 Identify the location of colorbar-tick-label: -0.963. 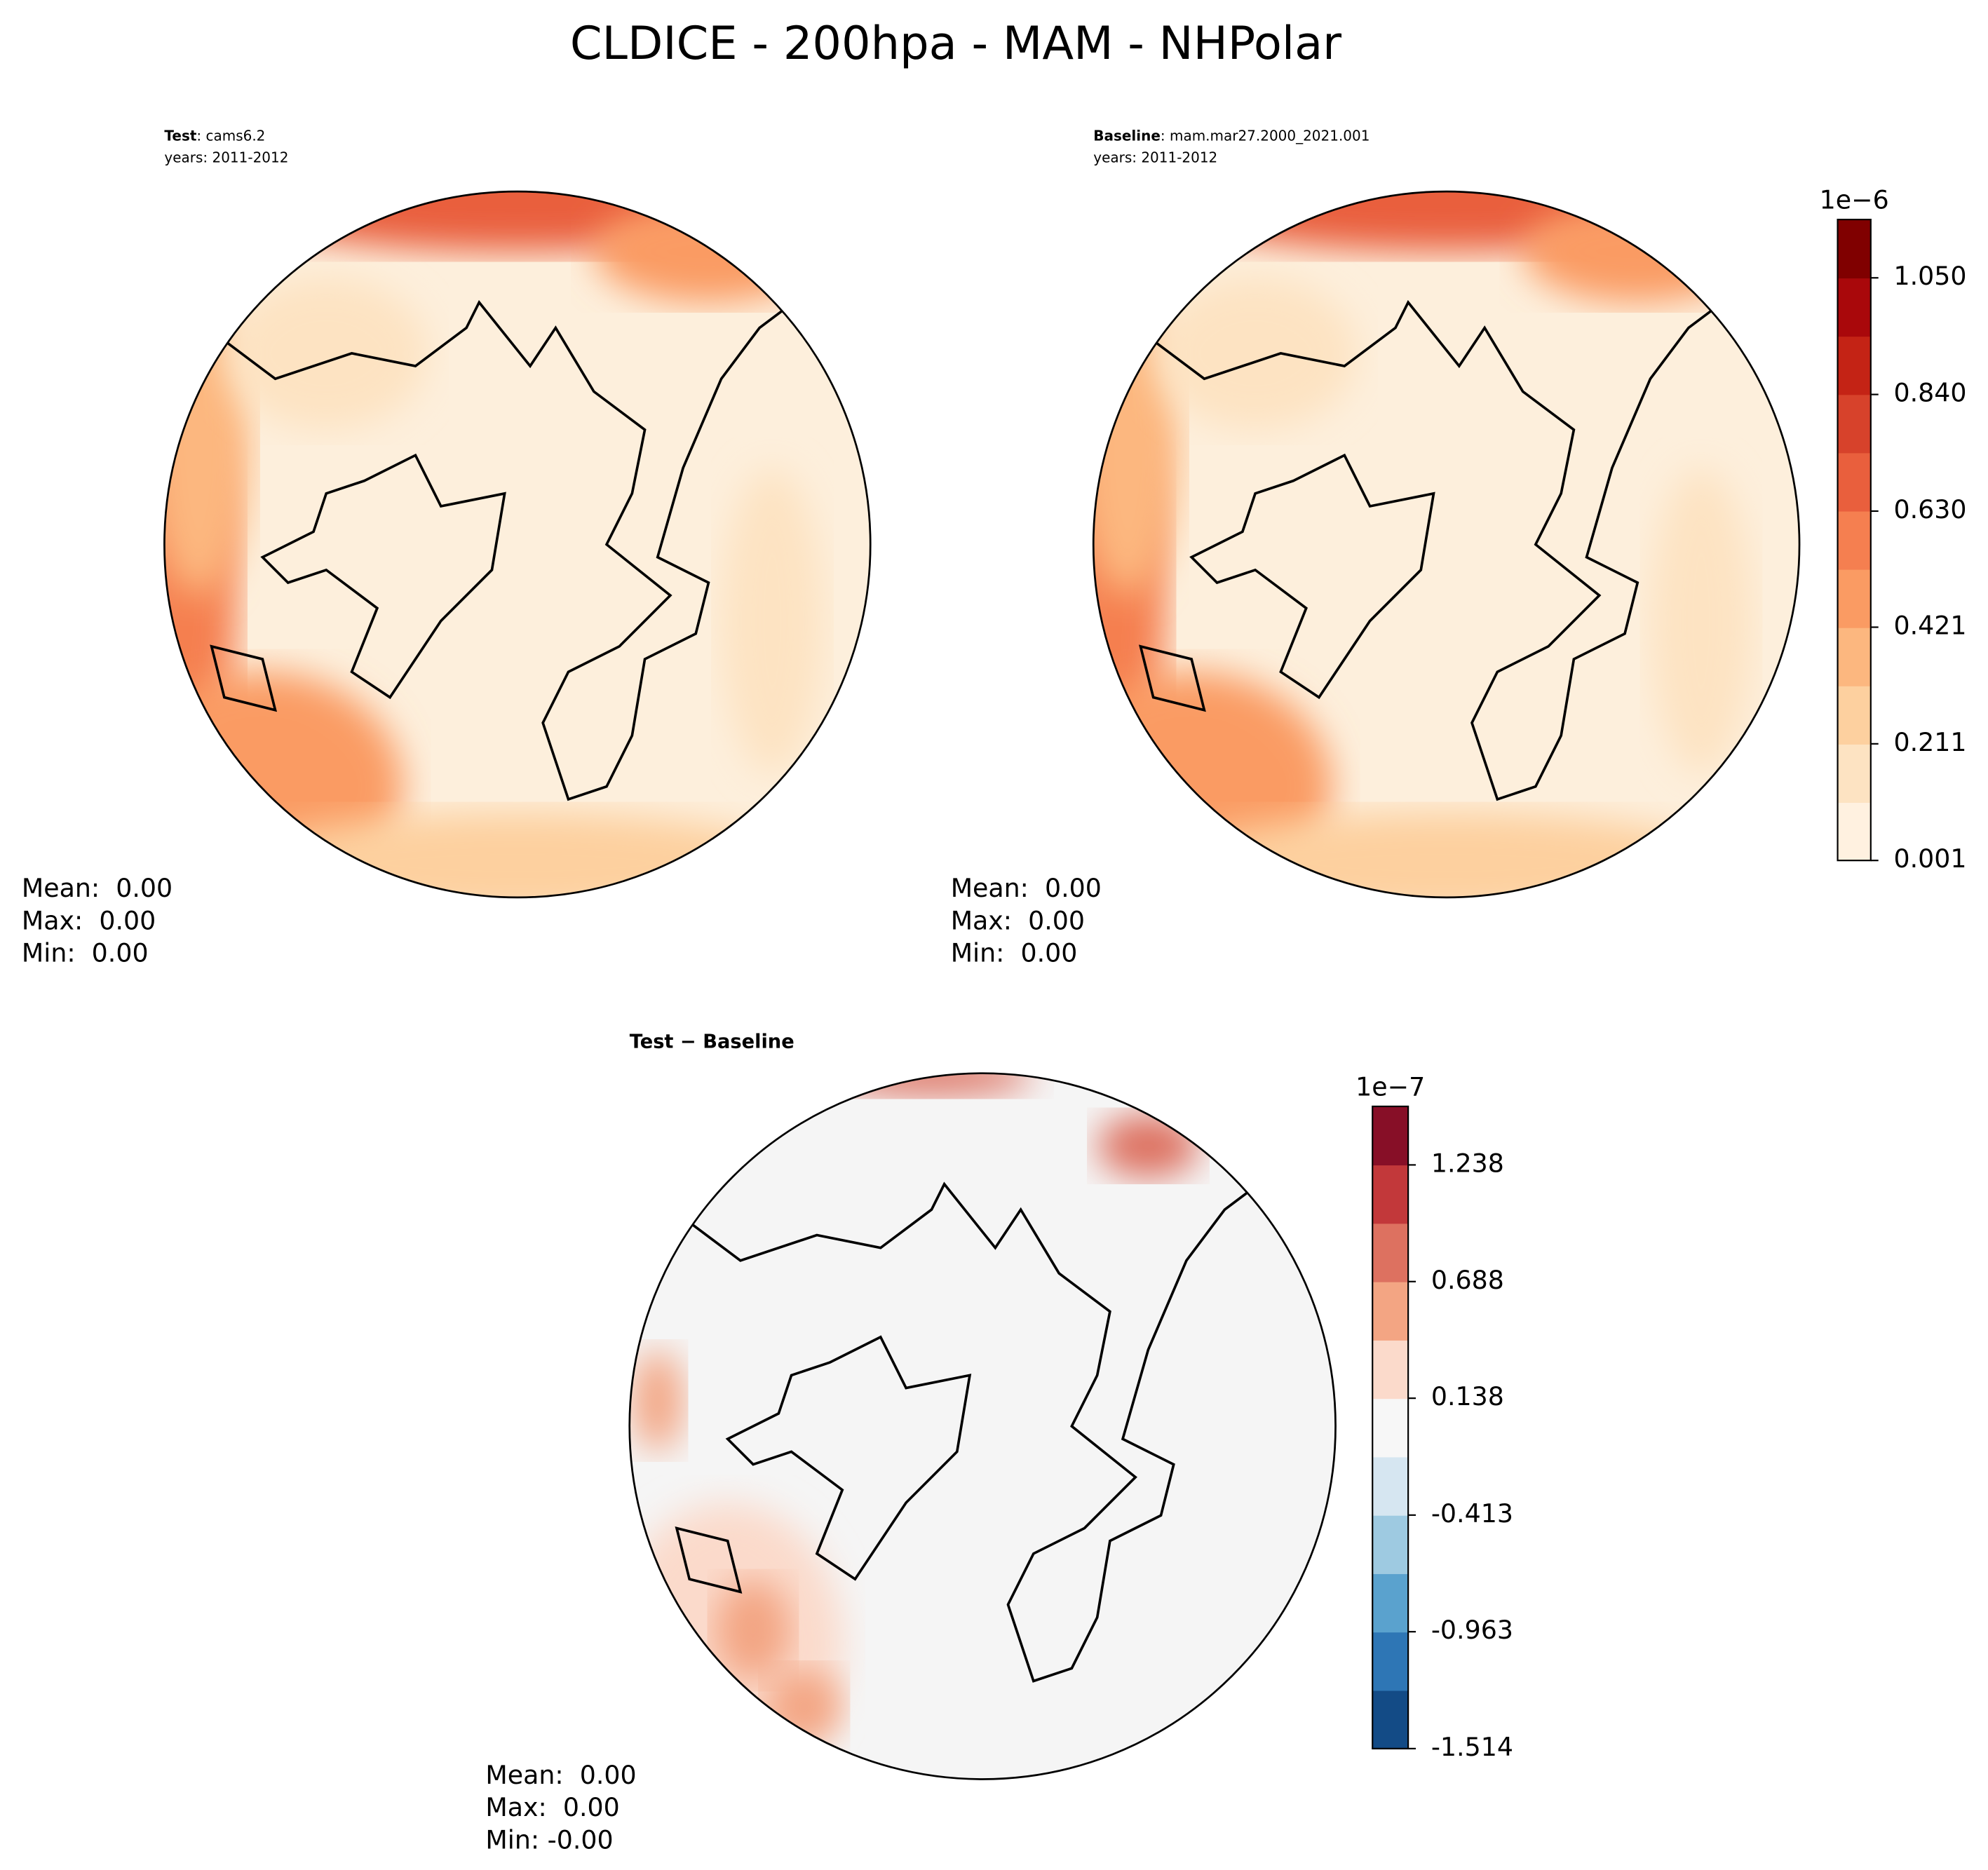
(1472, 1630).